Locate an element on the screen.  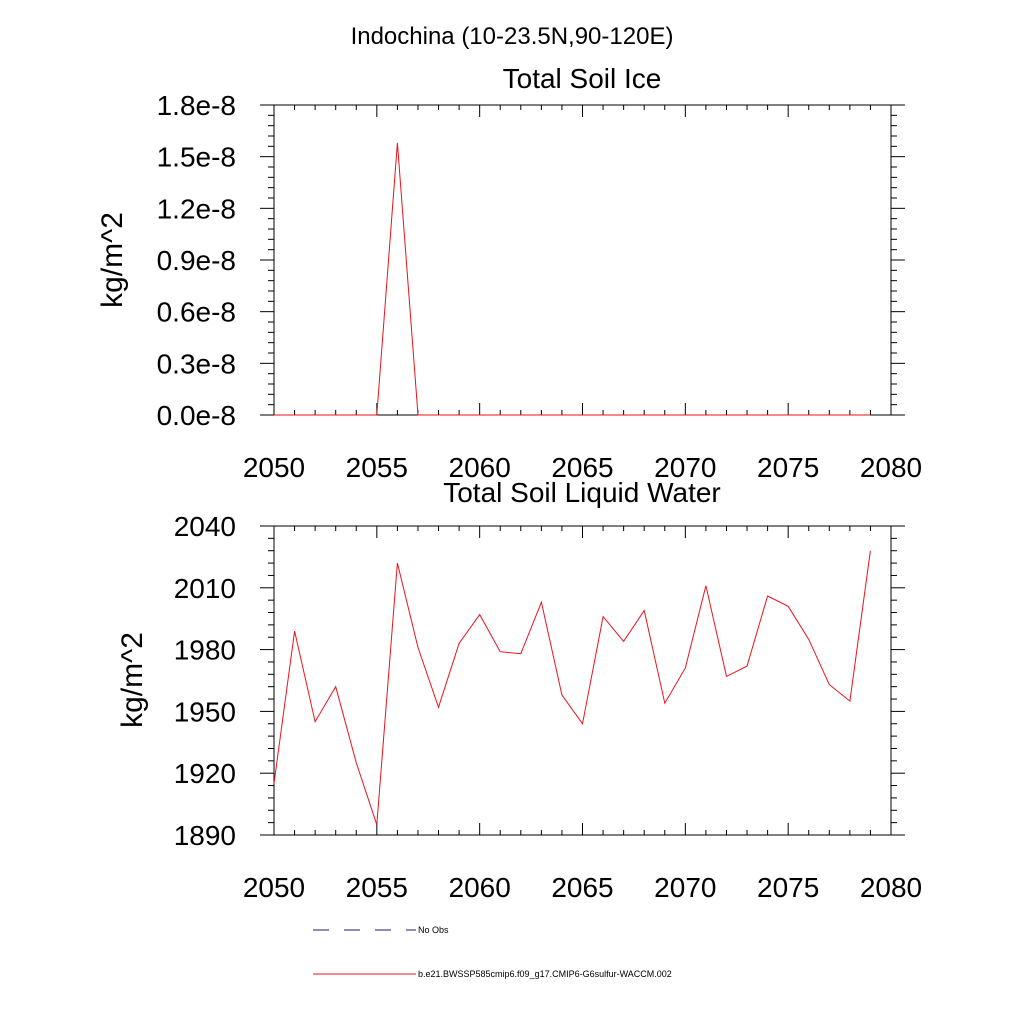
y-tick-label: 2010 is located at coordinates (205, 588).